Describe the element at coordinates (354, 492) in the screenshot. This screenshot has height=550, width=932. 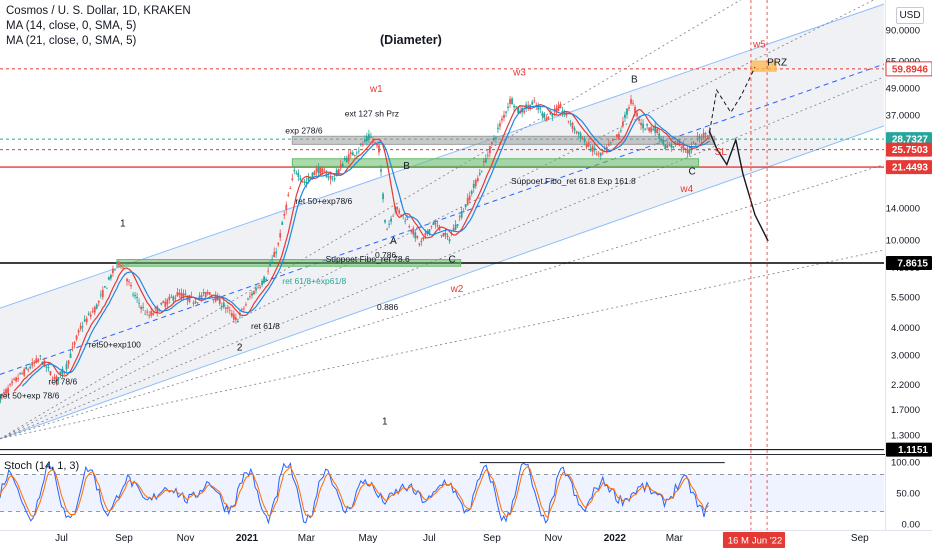
I see `stoch-d-line` at that location.